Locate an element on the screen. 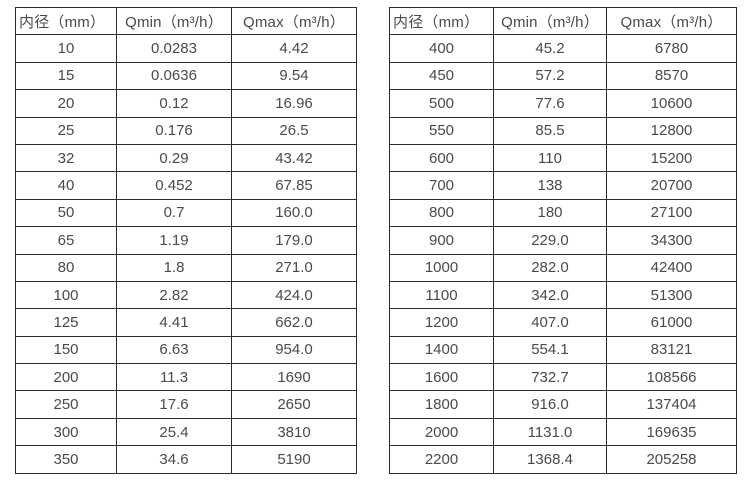 Image resolution: width=750 pixels, height=483 pixels. table-row: 1600 732.7 108566 is located at coordinates (563, 377).